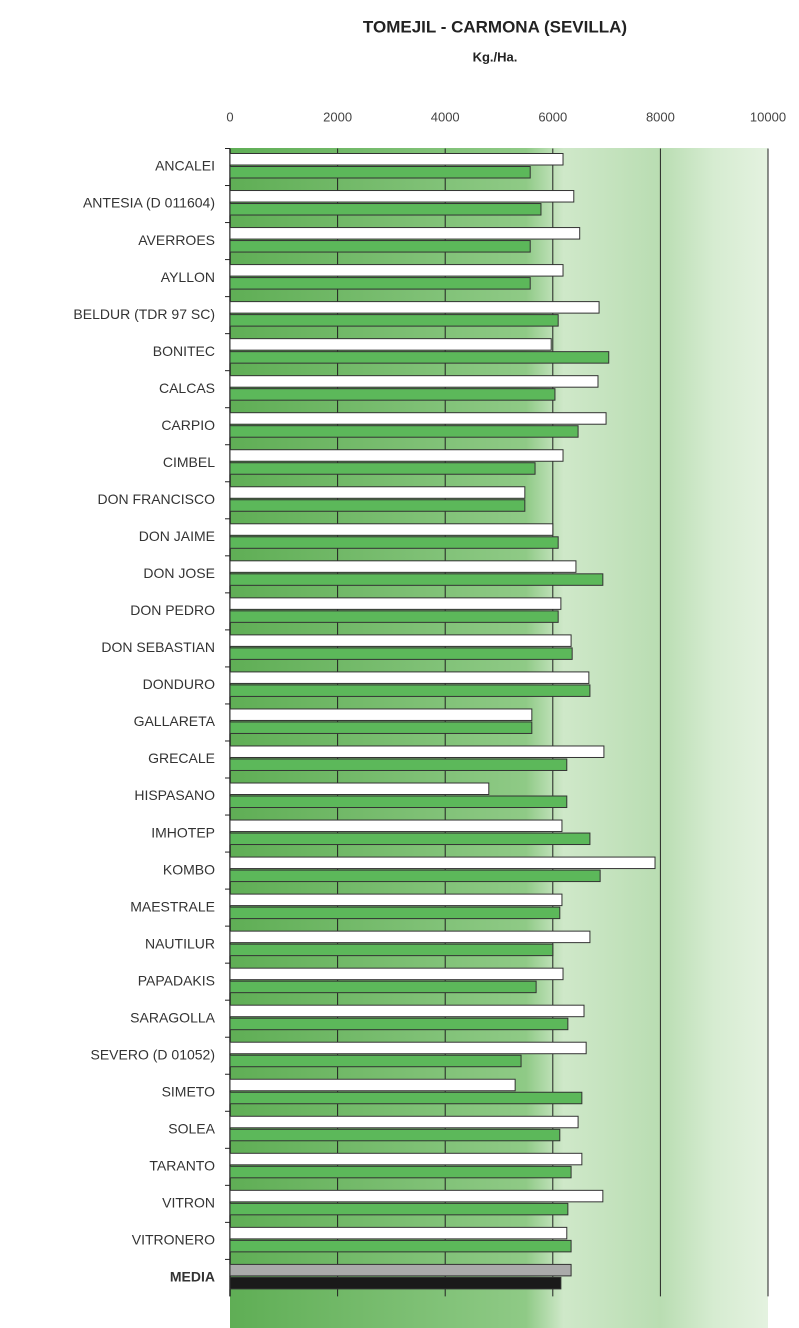 This screenshot has height=1328, width=799. Describe the element at coordinates (660, 116) in the screenshot. I see `x-tick-label: 8000` at that location.